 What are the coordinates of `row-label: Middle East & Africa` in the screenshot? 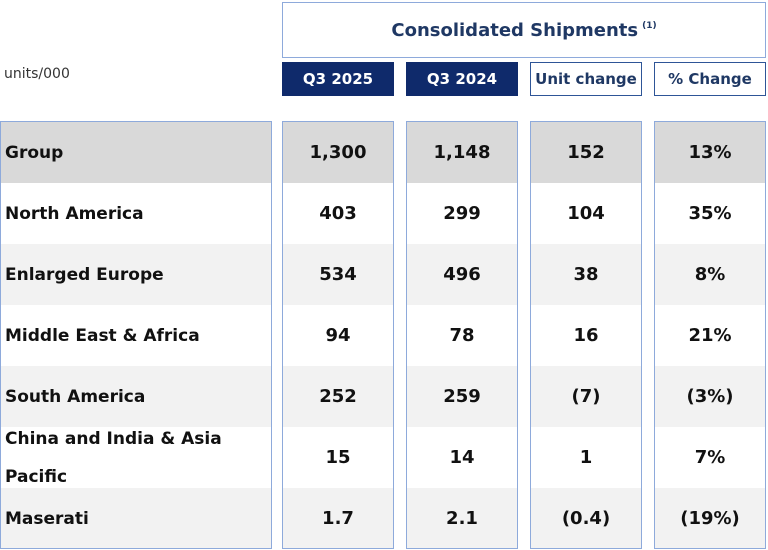 It's located at (136, 335).